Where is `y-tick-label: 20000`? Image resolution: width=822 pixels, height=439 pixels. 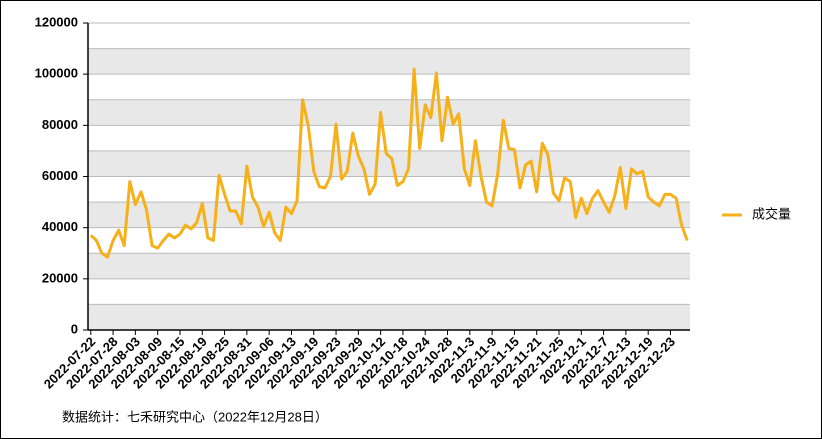
y-tick-label: 20000 is located at coordinates (60, 277).